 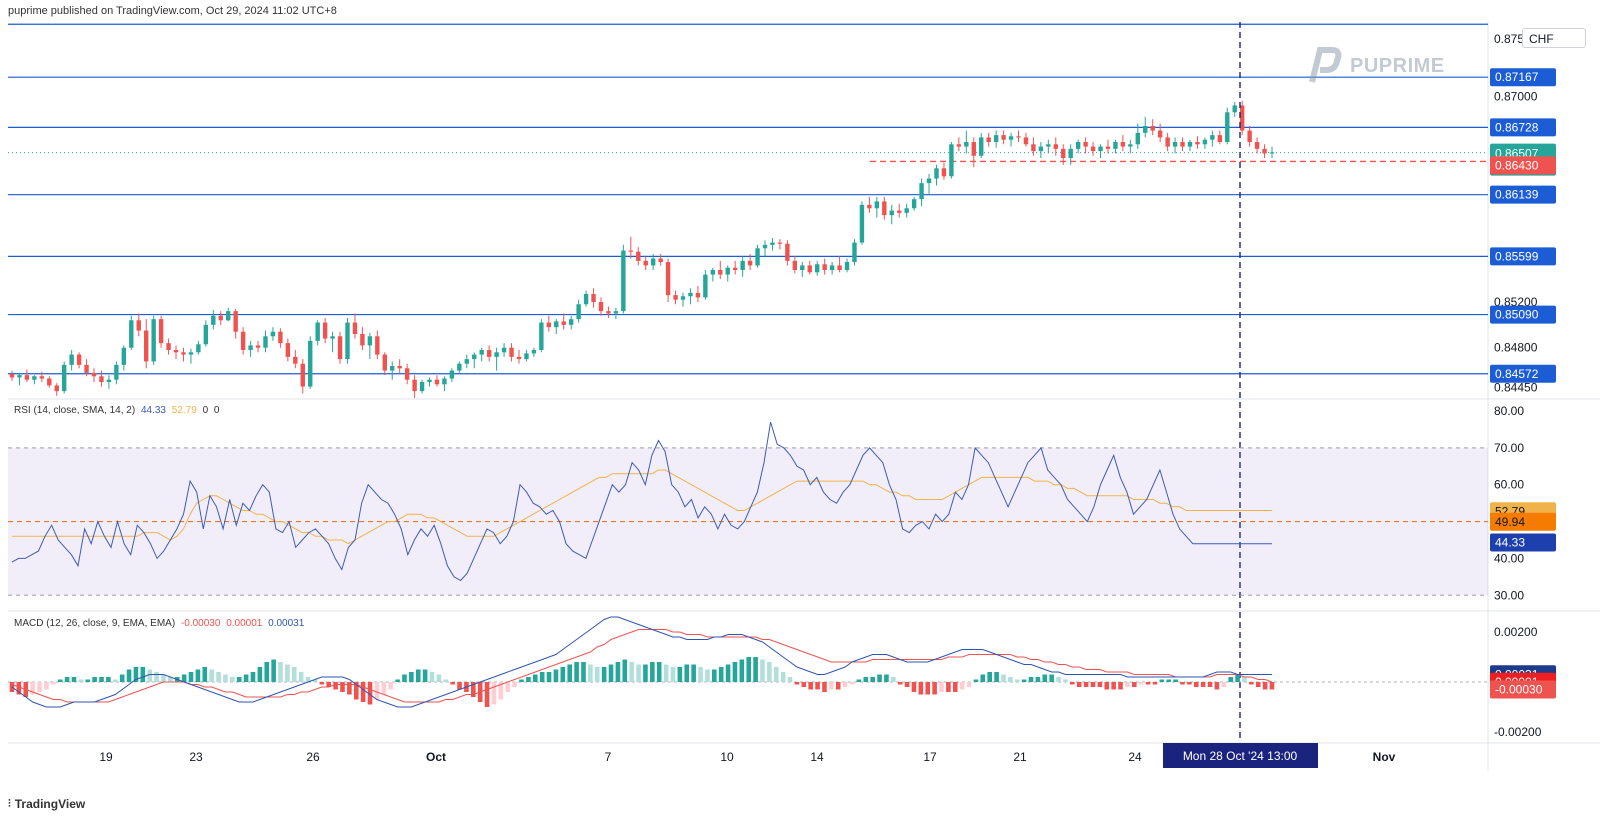 I want to click on time-tick-label: 10, so click(x=727, y=757).